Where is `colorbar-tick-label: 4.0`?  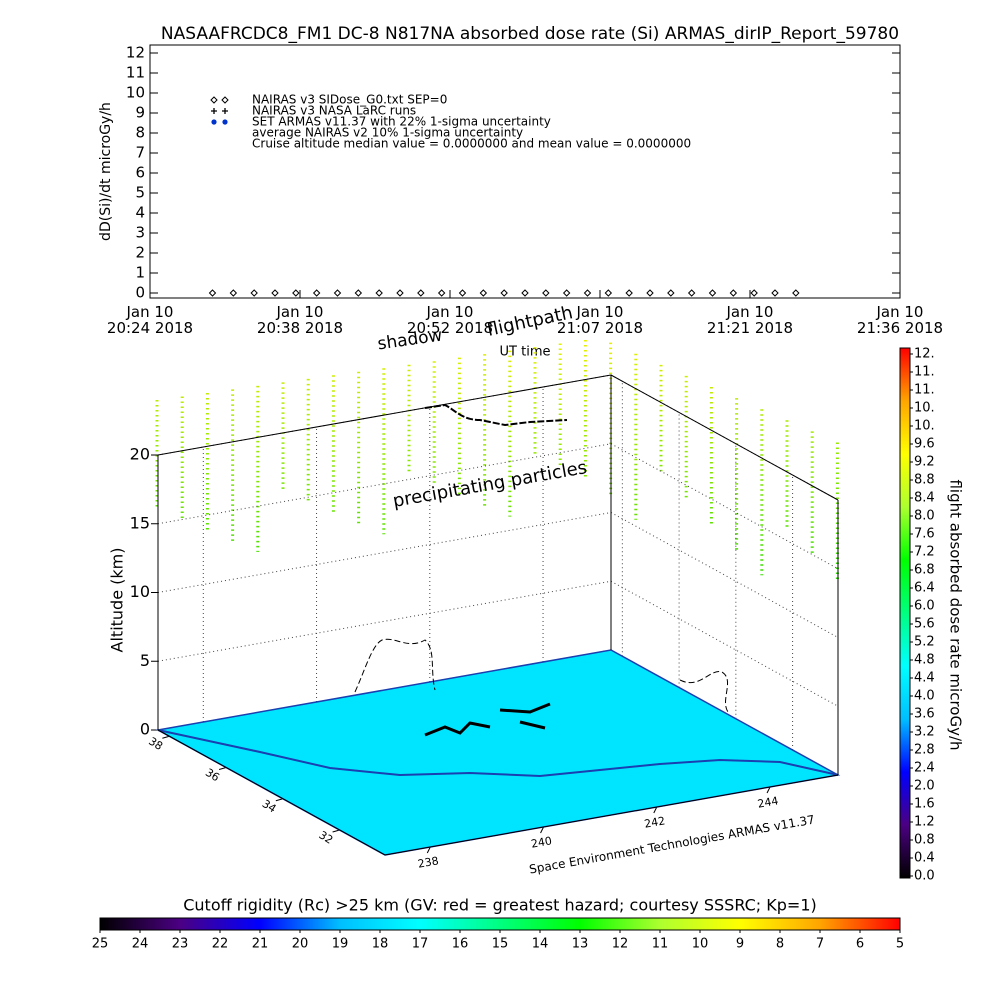
colorbar-tick-label: 4.0 is located at coordinates (924, 696).